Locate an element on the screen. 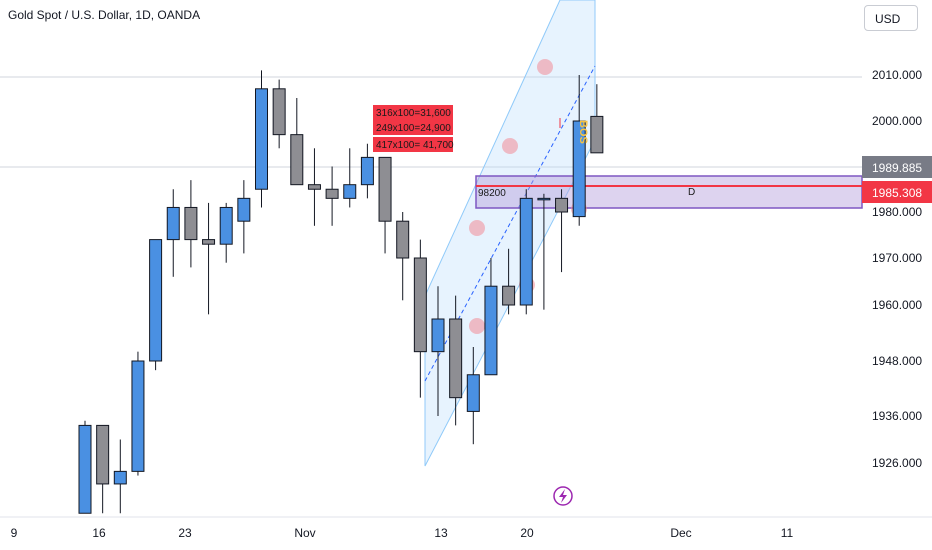 The width and height of the screenshot is (932, 550). last-price-text: 1989.885 is located at coordinates (897, 168).